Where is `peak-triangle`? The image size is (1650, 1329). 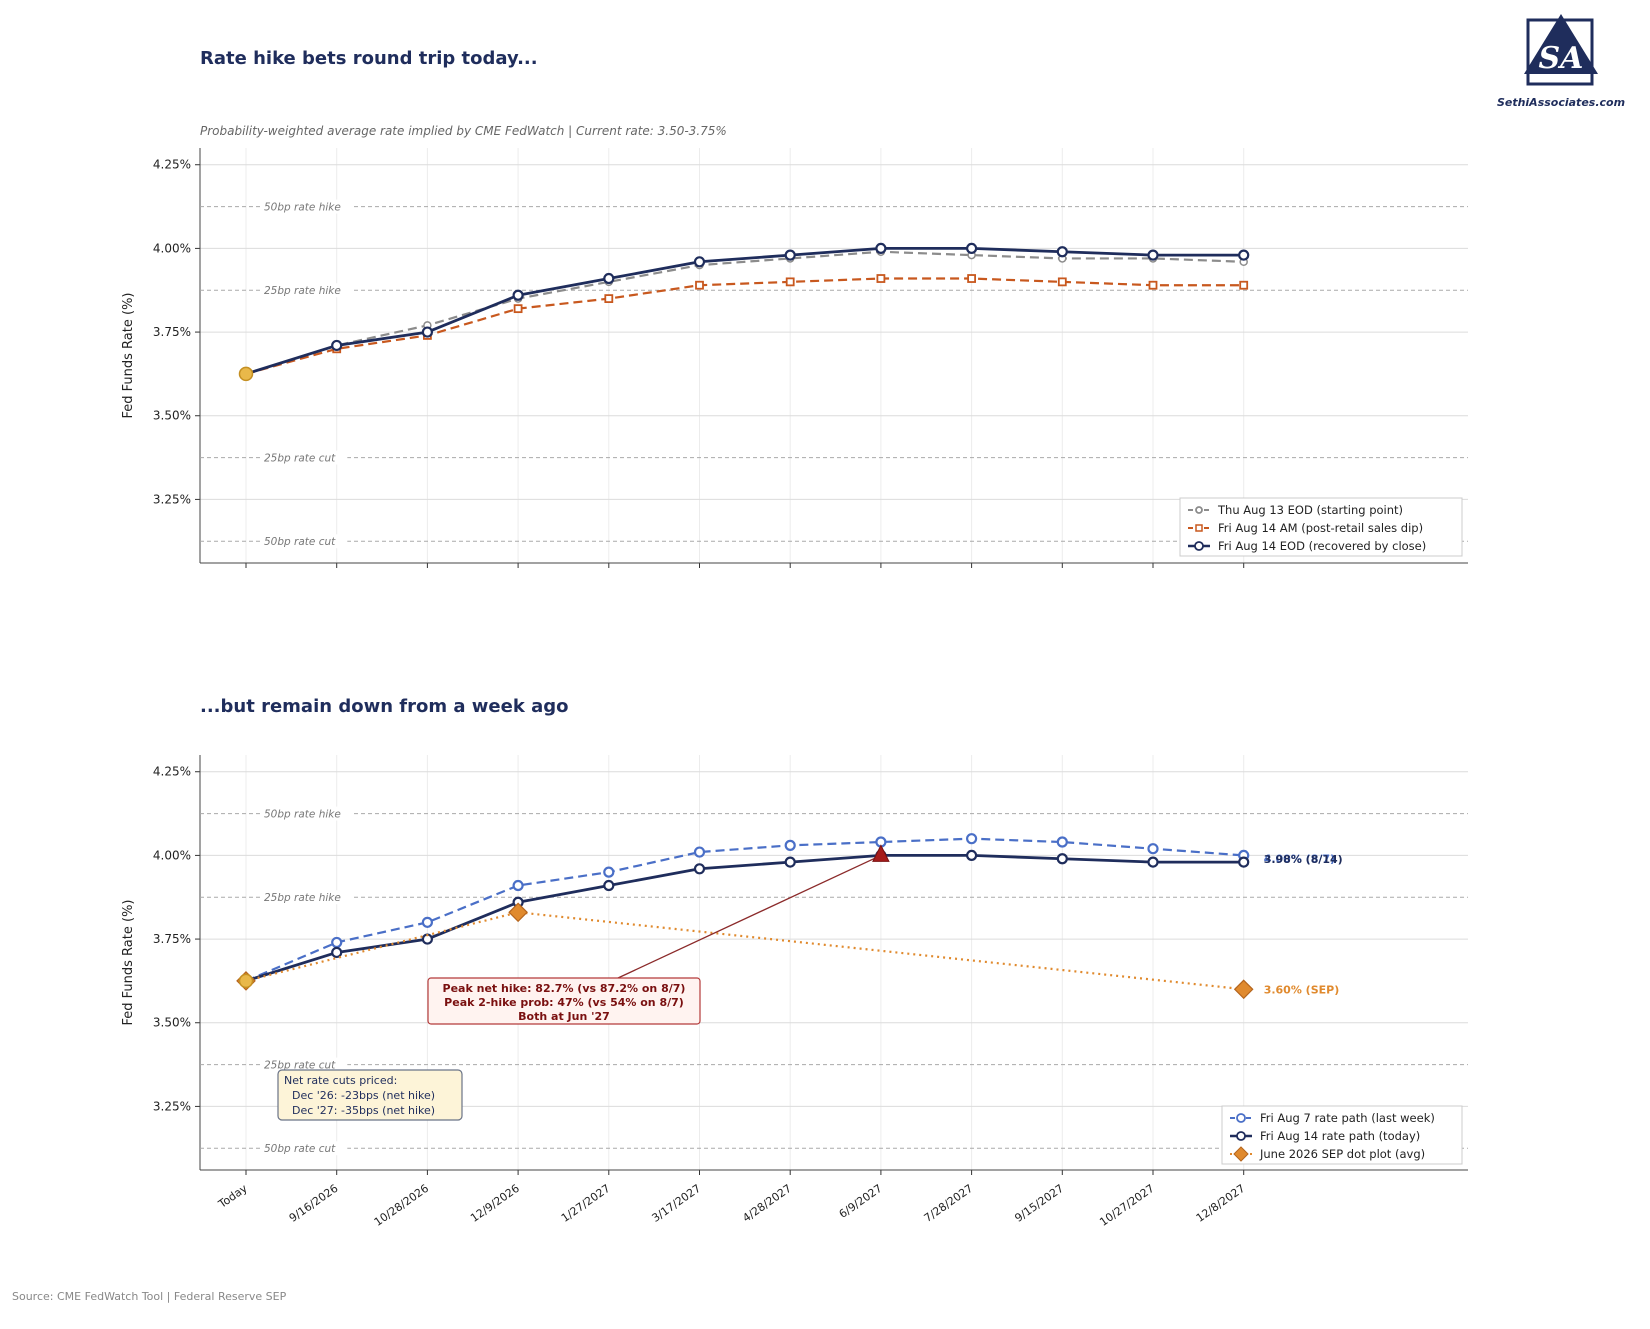 peak-triangle is located at coordinates (881, 853).